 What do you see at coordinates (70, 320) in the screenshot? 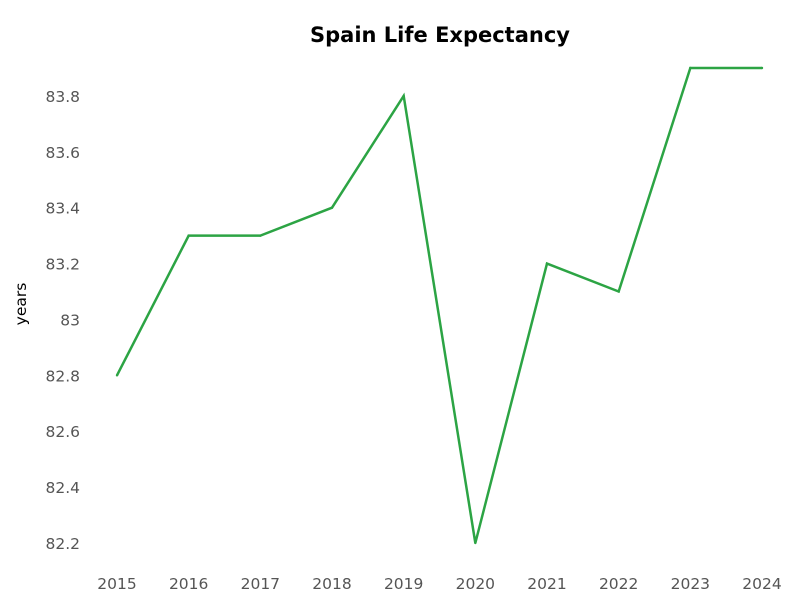
I see `y-tick-label: 83` at bounding box center [70, 320].